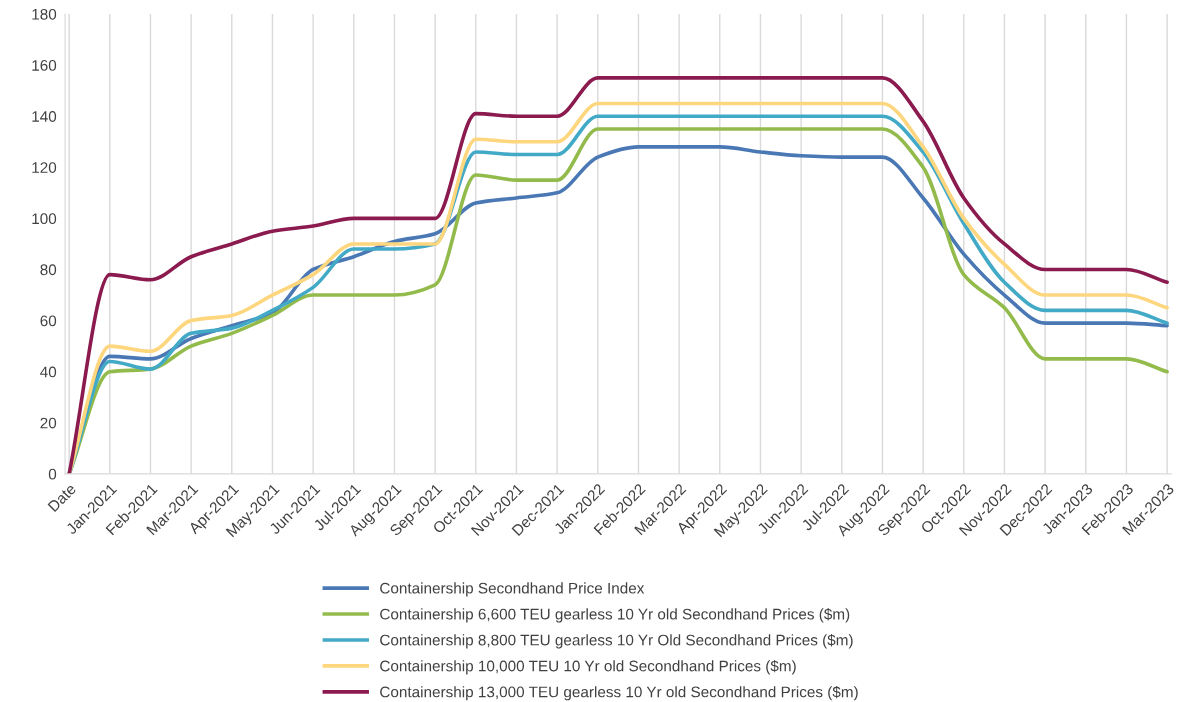 The width and height of the screenshot is (1183, 702). What do you see at coordinates (44, 116) in the screenshot?
I see `y-tick-label: 140` at bounding box center [44, 116].